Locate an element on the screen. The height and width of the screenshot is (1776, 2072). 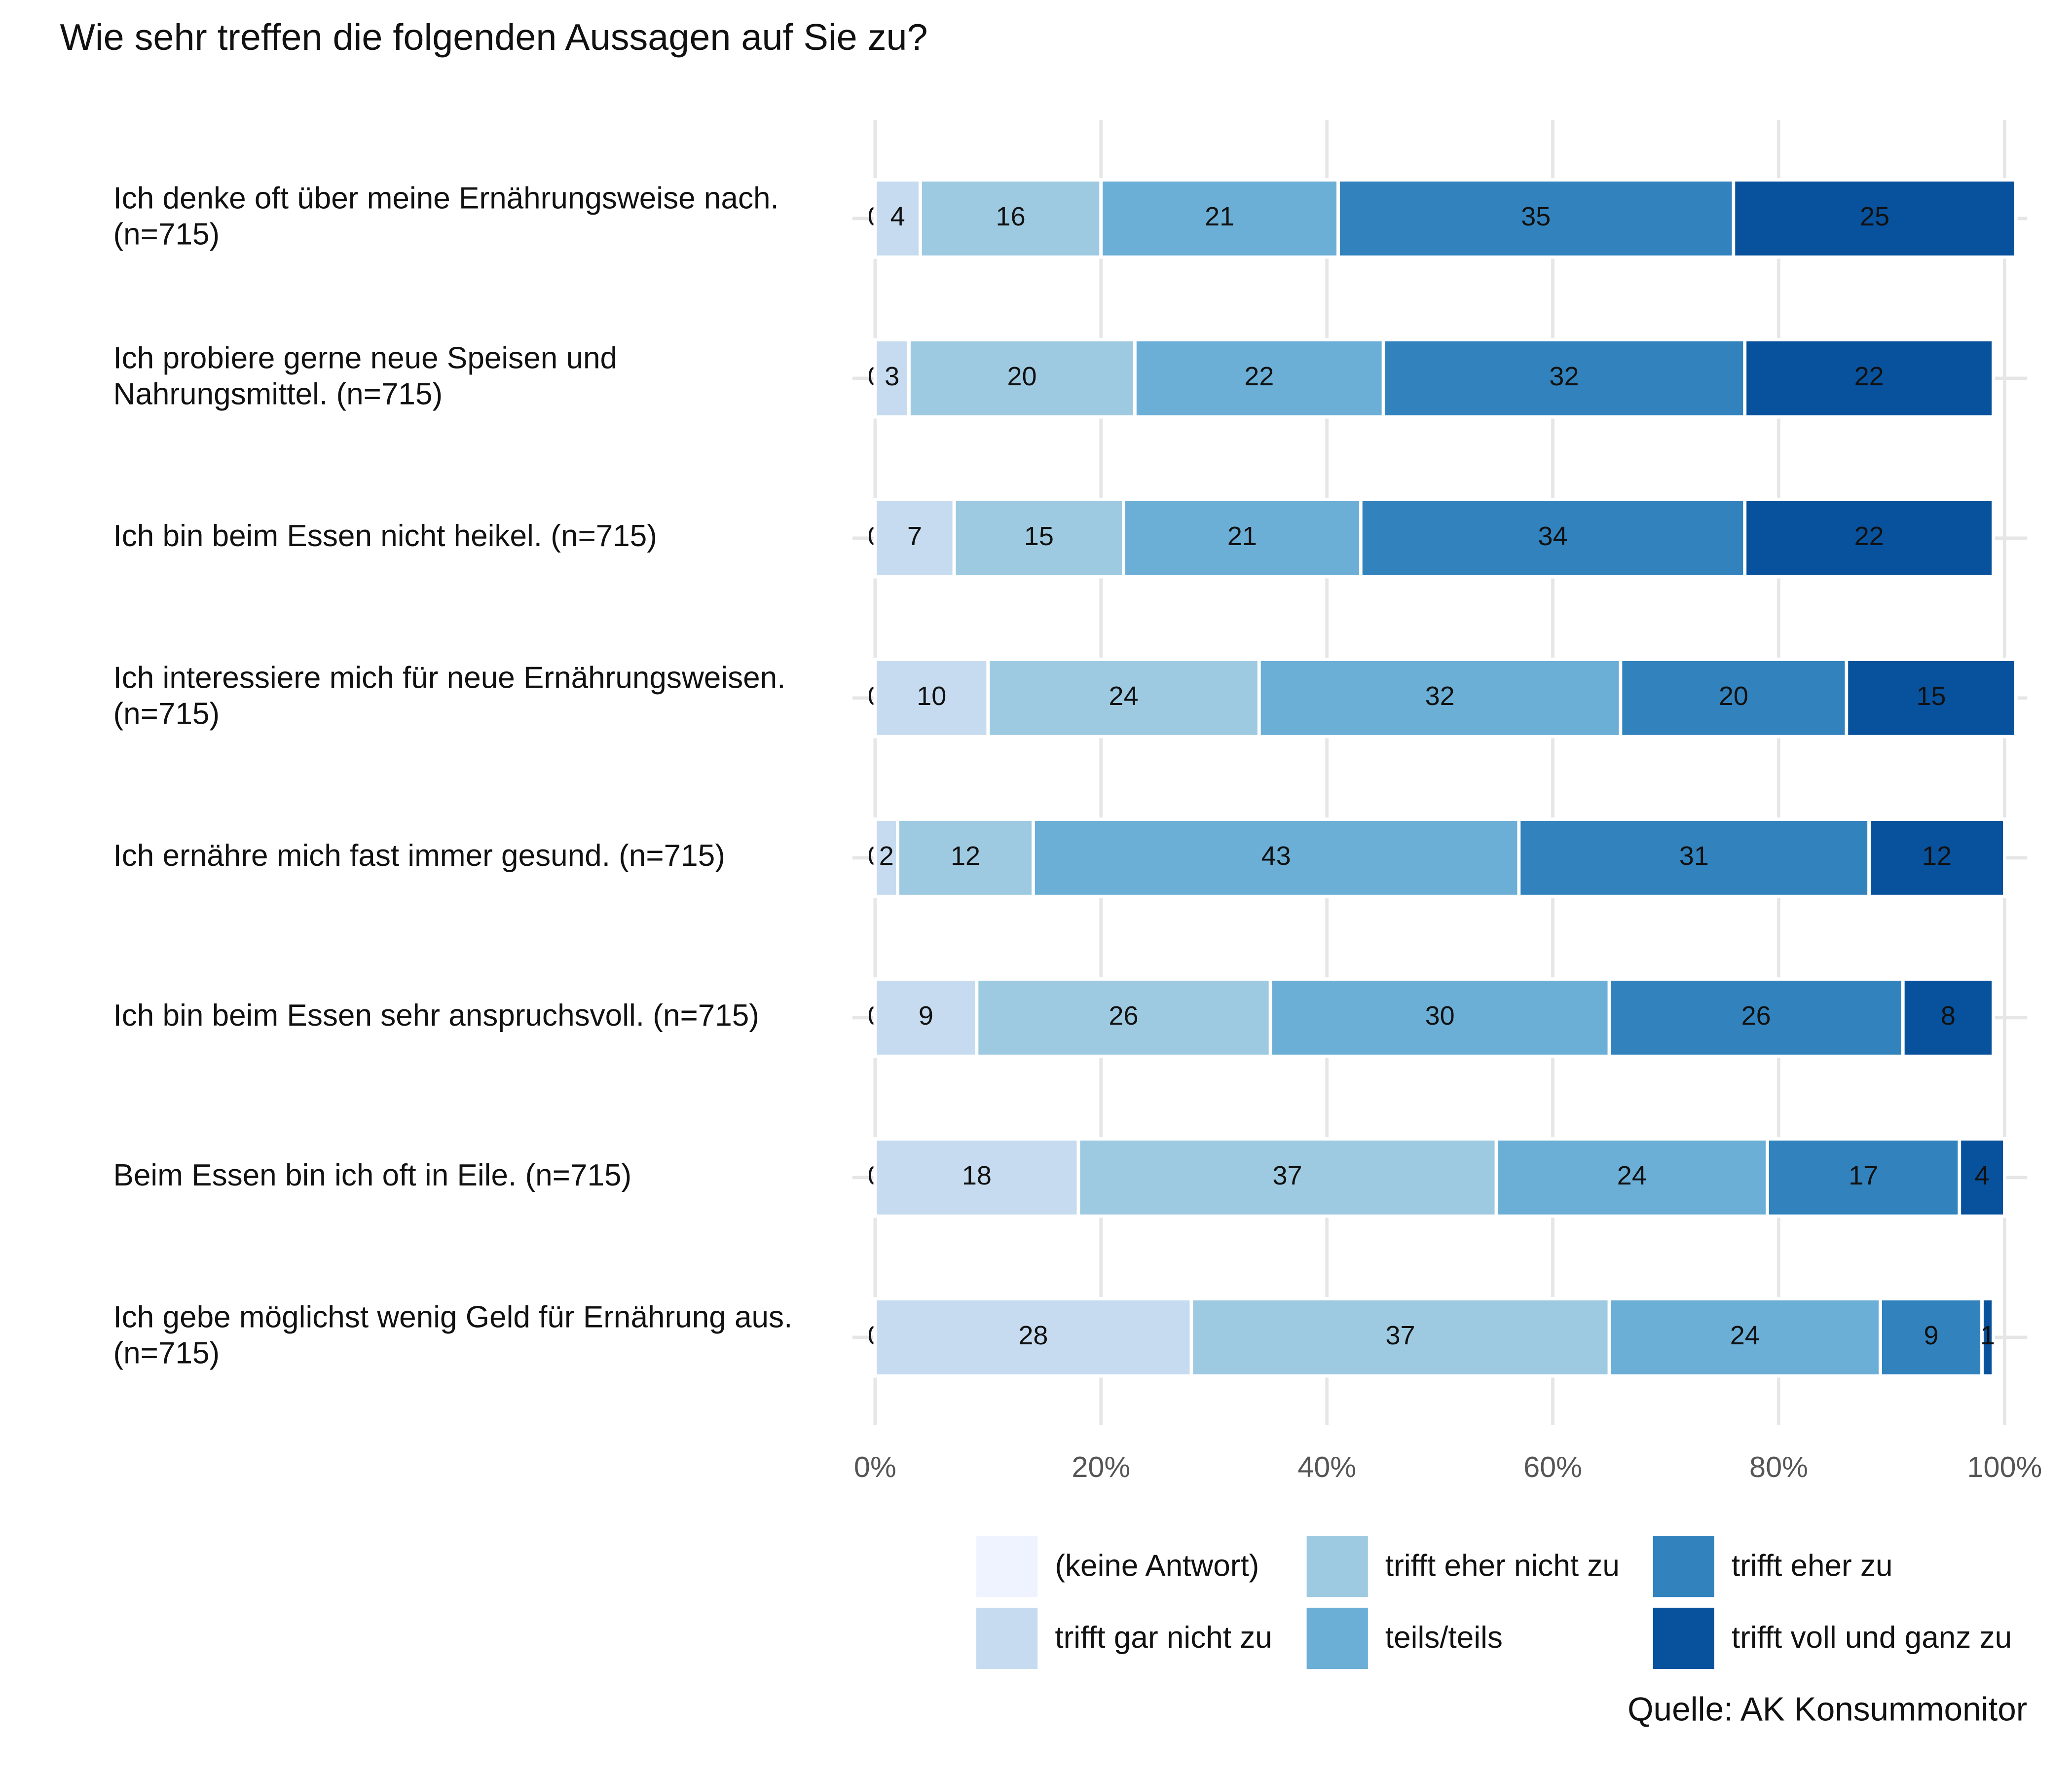
x-tick-label: 40% is located at coordinates (1327, 1467).